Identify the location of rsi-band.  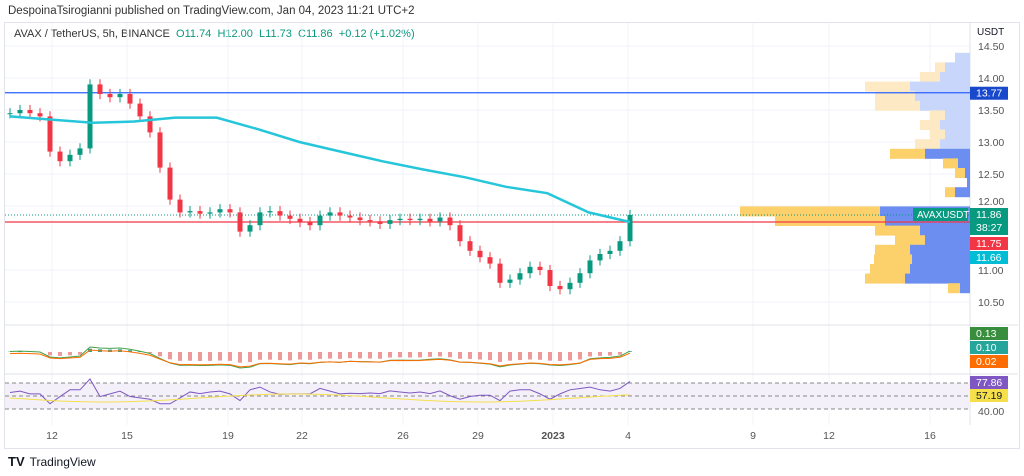
(487, 396).